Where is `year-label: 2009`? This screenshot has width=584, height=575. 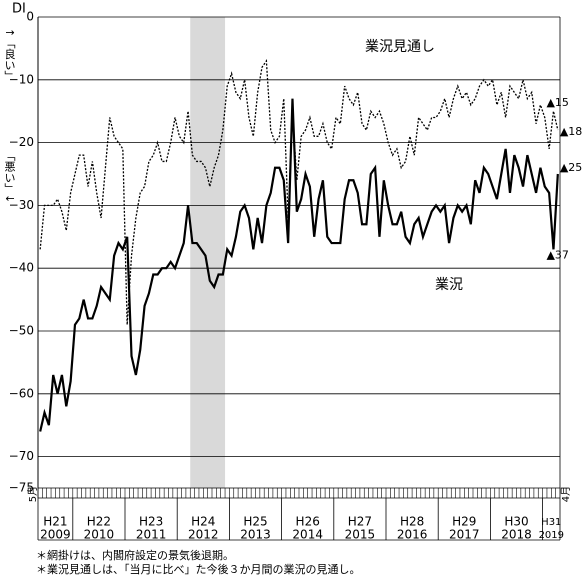 year-label: 2009 is located at coordinates (55, 535).